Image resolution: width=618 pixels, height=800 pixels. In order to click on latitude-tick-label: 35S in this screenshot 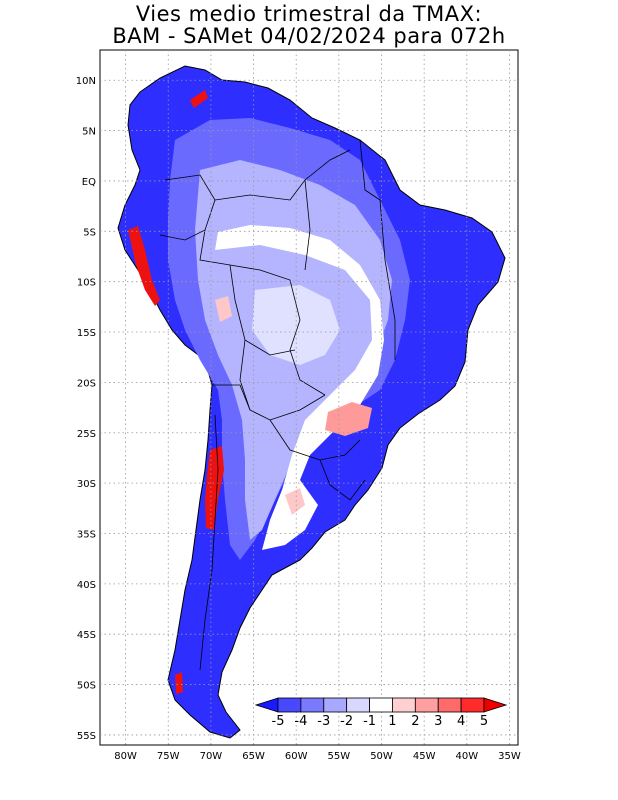, I will do `click(86, 534)`.